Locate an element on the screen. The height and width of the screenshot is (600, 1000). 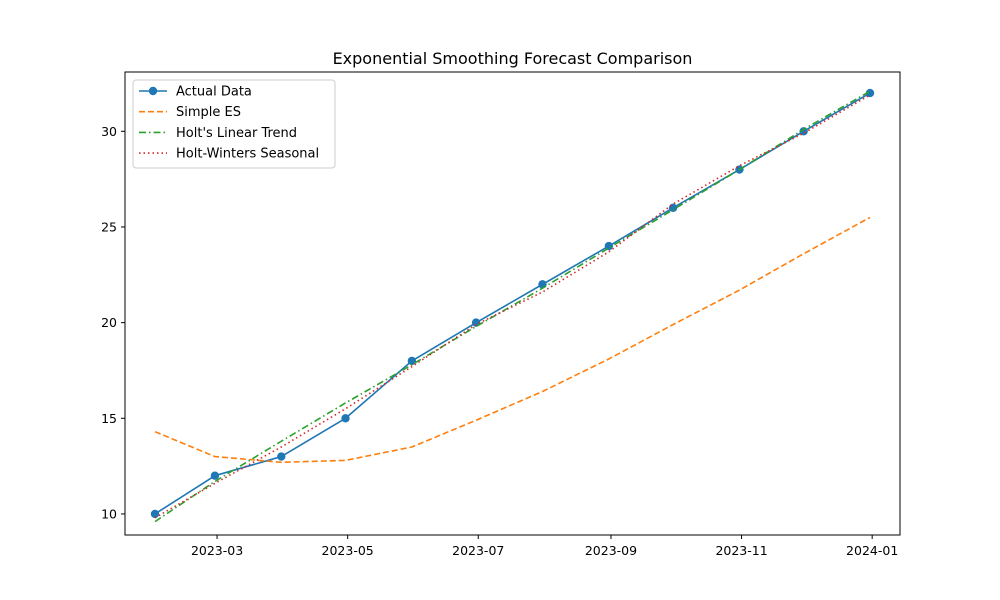
x-tick-label: 2023-07 is located at coordinates (478, 550).